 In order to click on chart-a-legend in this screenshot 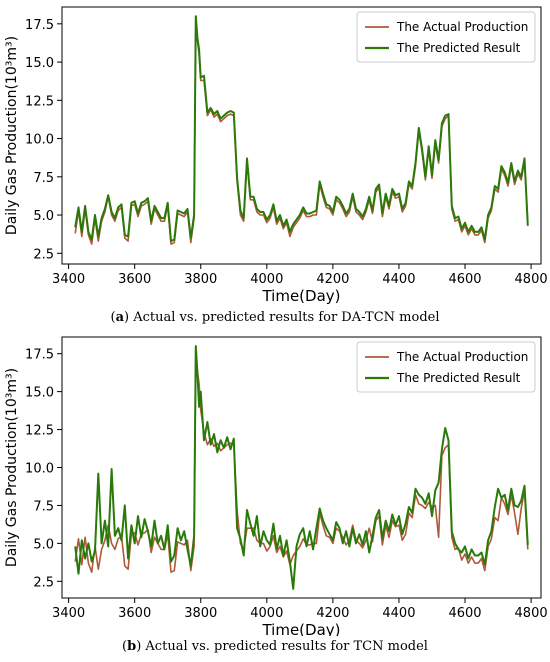, I will do `click(446, 37)`.